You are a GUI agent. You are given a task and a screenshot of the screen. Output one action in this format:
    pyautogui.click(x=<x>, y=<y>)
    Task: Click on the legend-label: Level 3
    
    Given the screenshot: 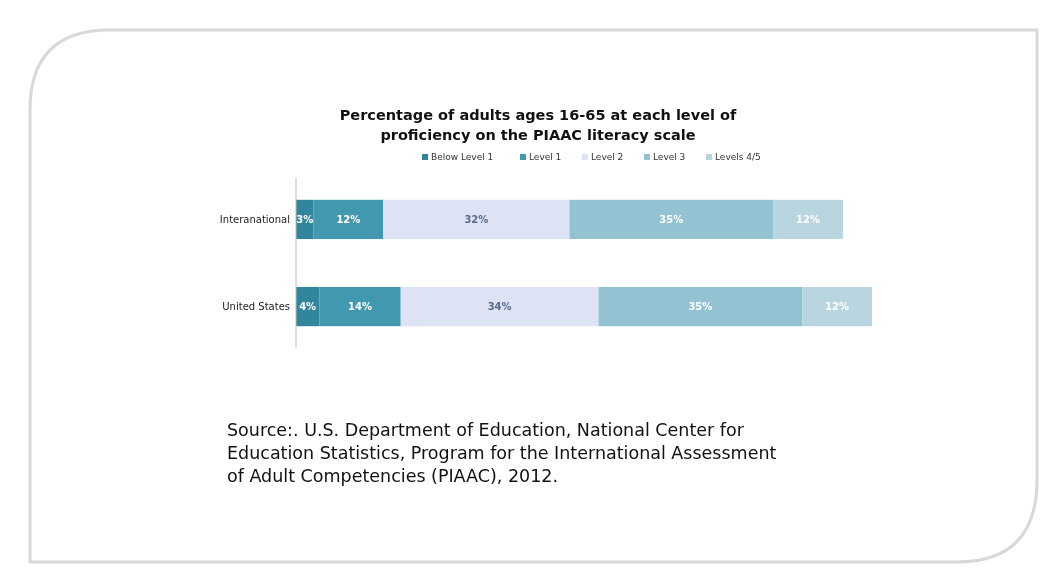 What is the action you would take?
    pyautogui.click(x=669, y=157)
    